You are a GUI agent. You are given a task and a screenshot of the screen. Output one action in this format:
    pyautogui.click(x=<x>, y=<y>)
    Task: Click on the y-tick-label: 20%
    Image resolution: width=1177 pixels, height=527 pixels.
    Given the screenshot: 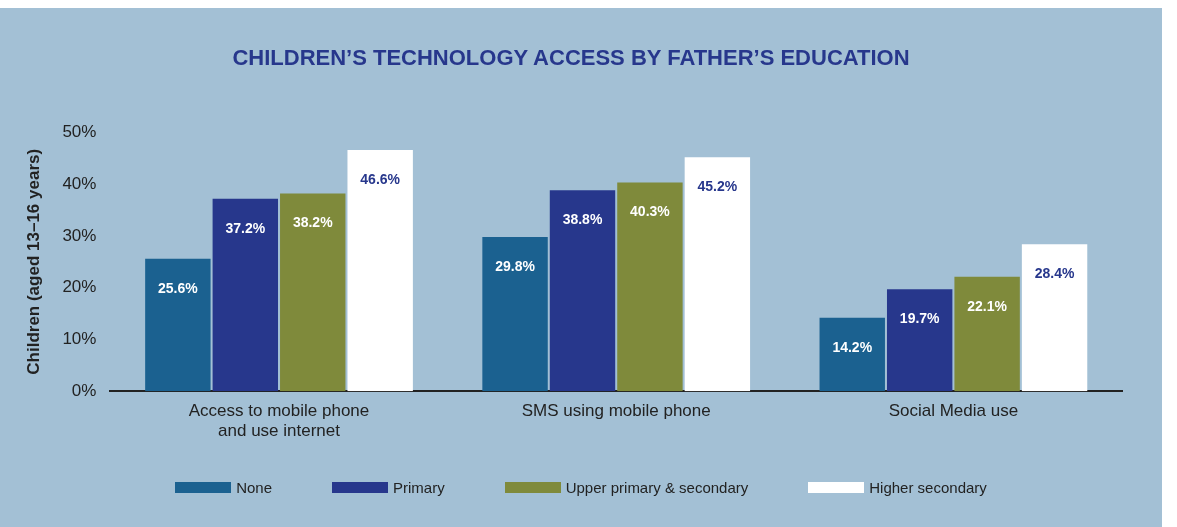 What is the action you would take?
    pyautogui.click(x=79, y=287)
    